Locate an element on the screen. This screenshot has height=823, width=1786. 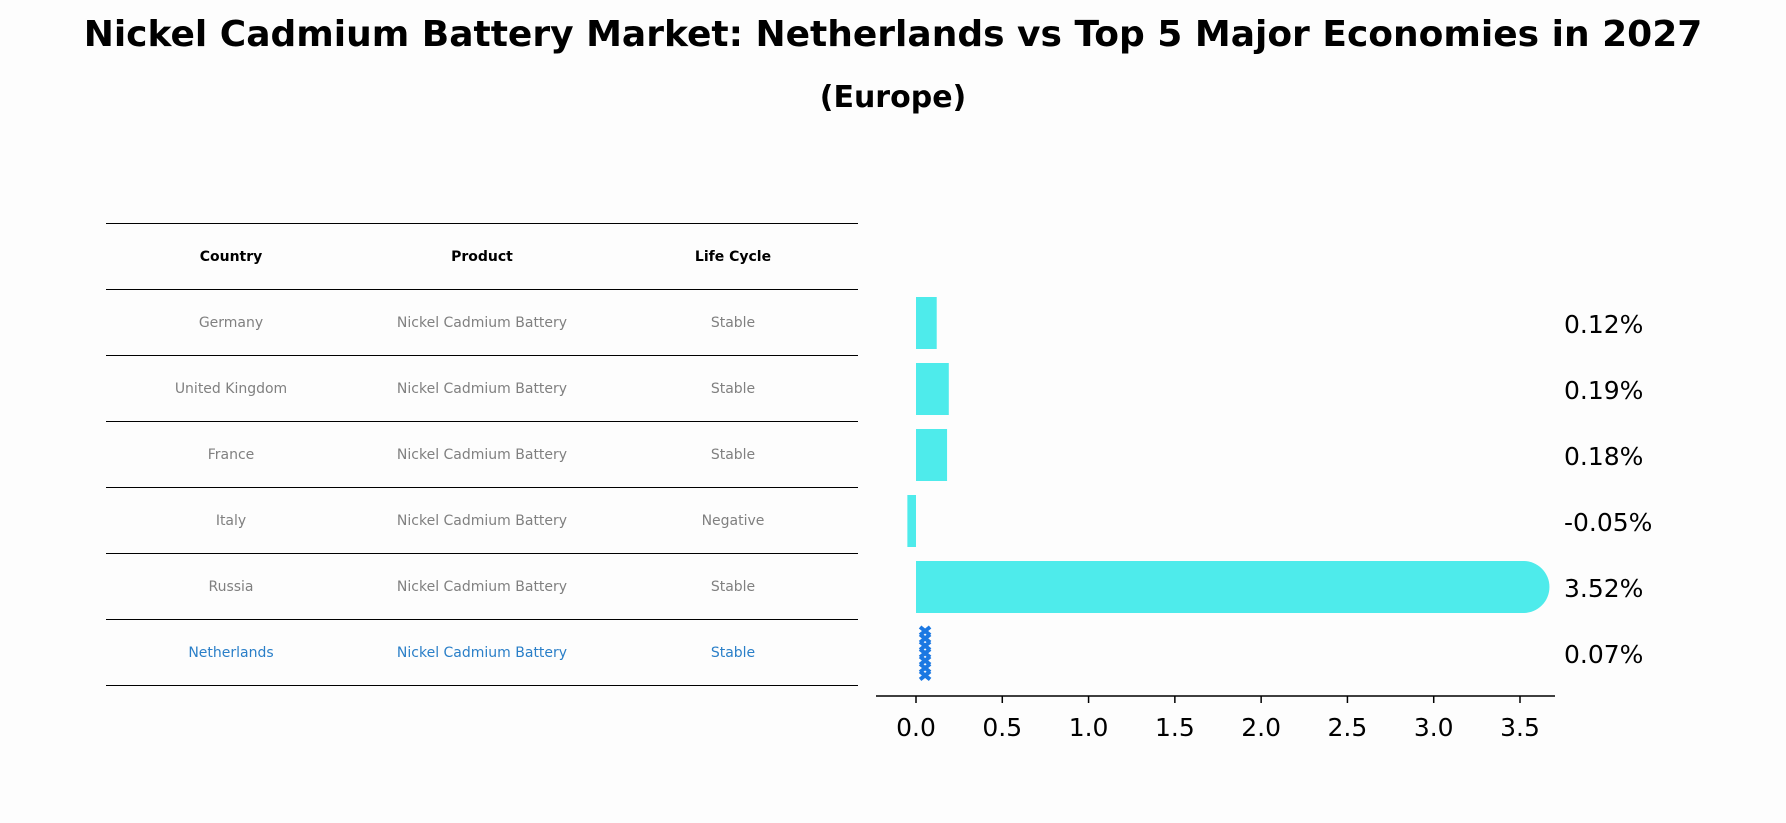
table-row: Italy Nickel Cadmium Battery Negative is located at coordinates (482, 520).